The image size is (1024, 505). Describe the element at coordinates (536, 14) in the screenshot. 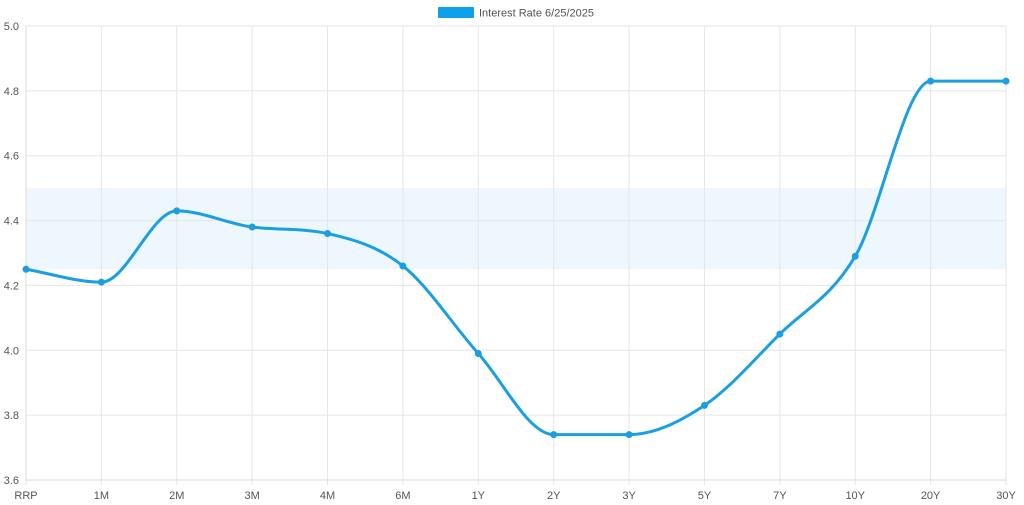

I see `legend-label: Interest Rate 6/25/2025` at that location.